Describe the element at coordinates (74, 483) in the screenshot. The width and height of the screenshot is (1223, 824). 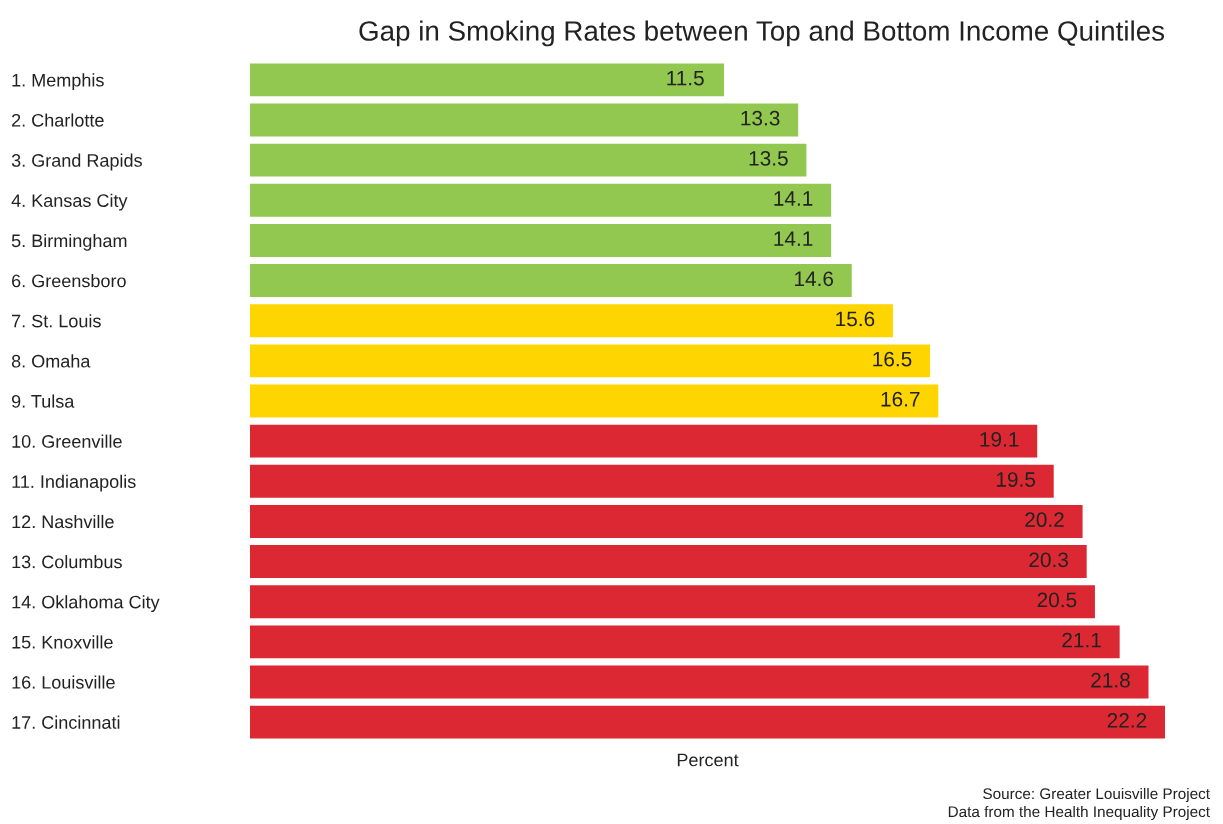
I see `y-tick-label: 11. Indianapolis` at that location.